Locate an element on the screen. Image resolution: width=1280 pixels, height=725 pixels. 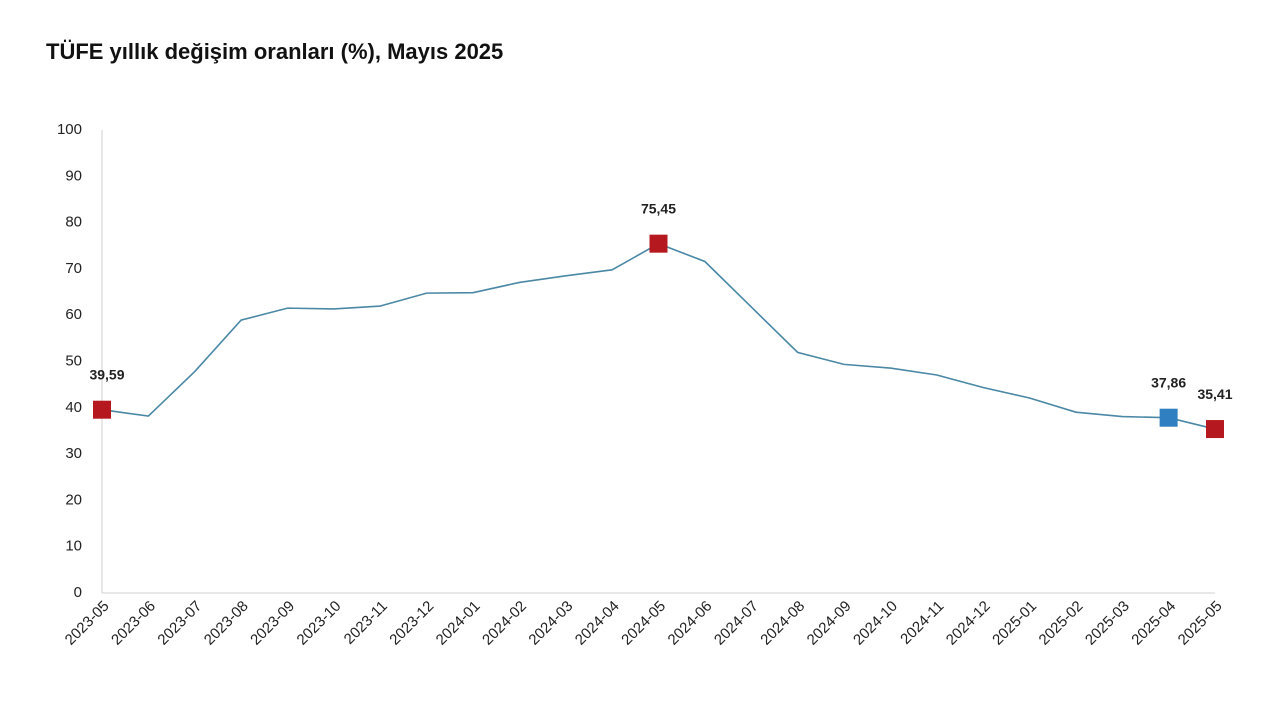
y-tick-label: 0 is located at coordinates (78, 592).